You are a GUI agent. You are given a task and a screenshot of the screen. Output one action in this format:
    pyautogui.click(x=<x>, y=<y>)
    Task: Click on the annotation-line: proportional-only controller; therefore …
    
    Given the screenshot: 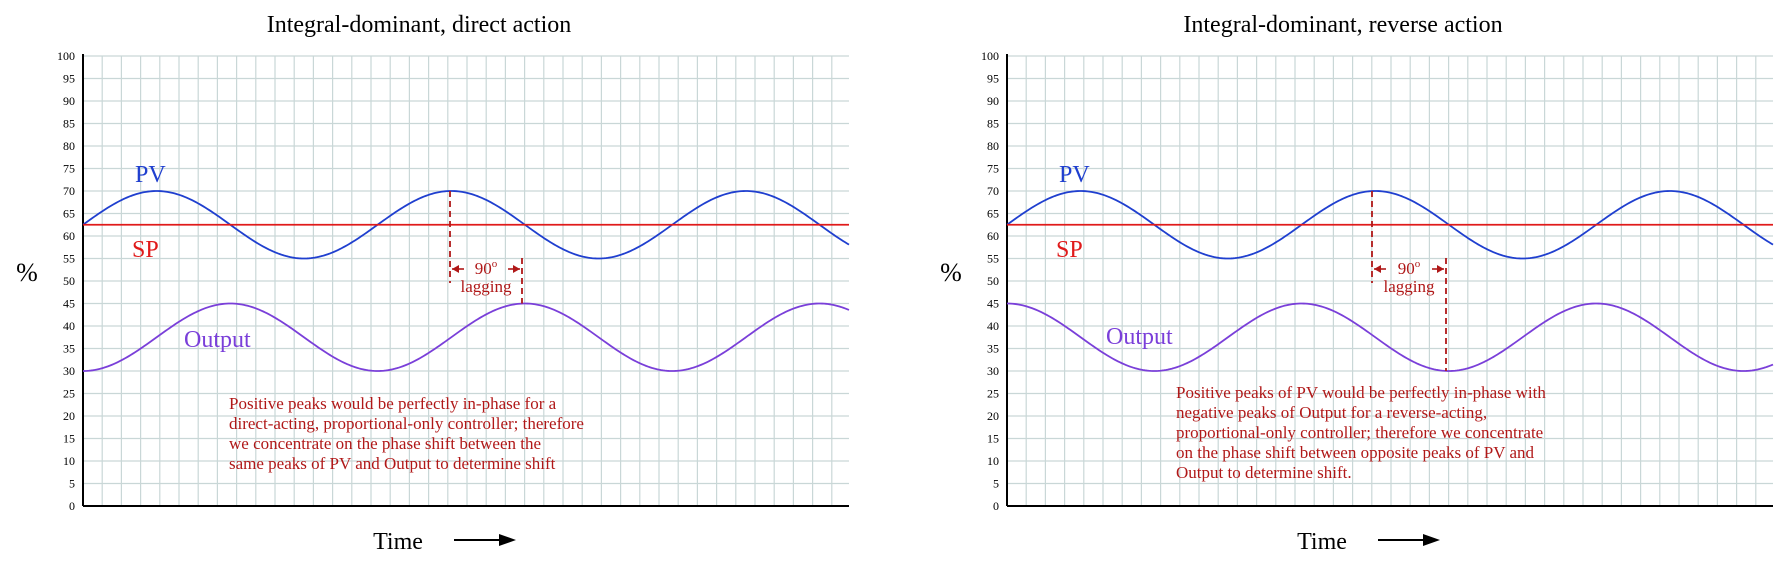 What is the action you would take?
    pyautogui.click(x=1359, y=432)
    